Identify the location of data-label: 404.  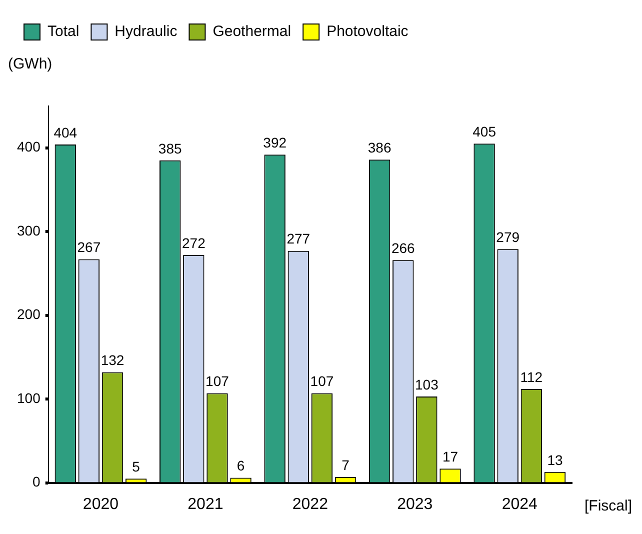
(66, 132).